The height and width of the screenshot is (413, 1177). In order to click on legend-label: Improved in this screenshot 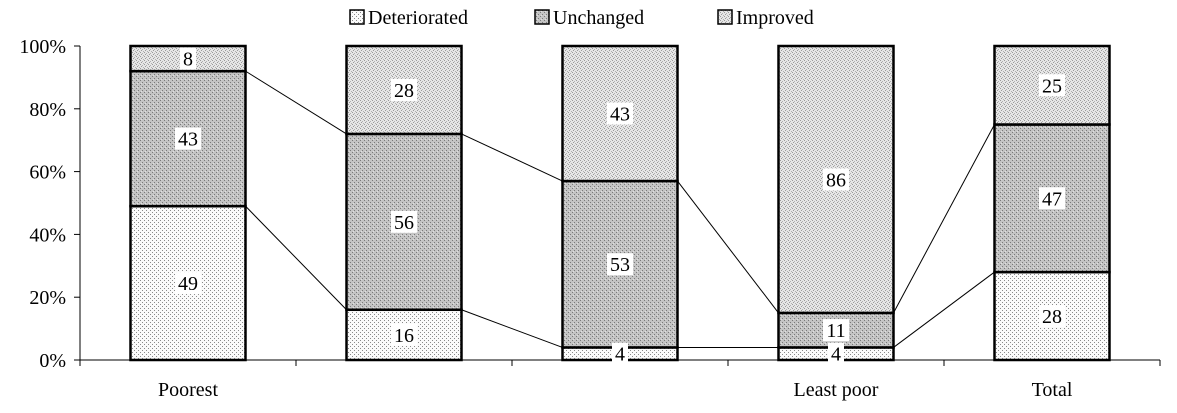, I will do `click(775, 18)`.